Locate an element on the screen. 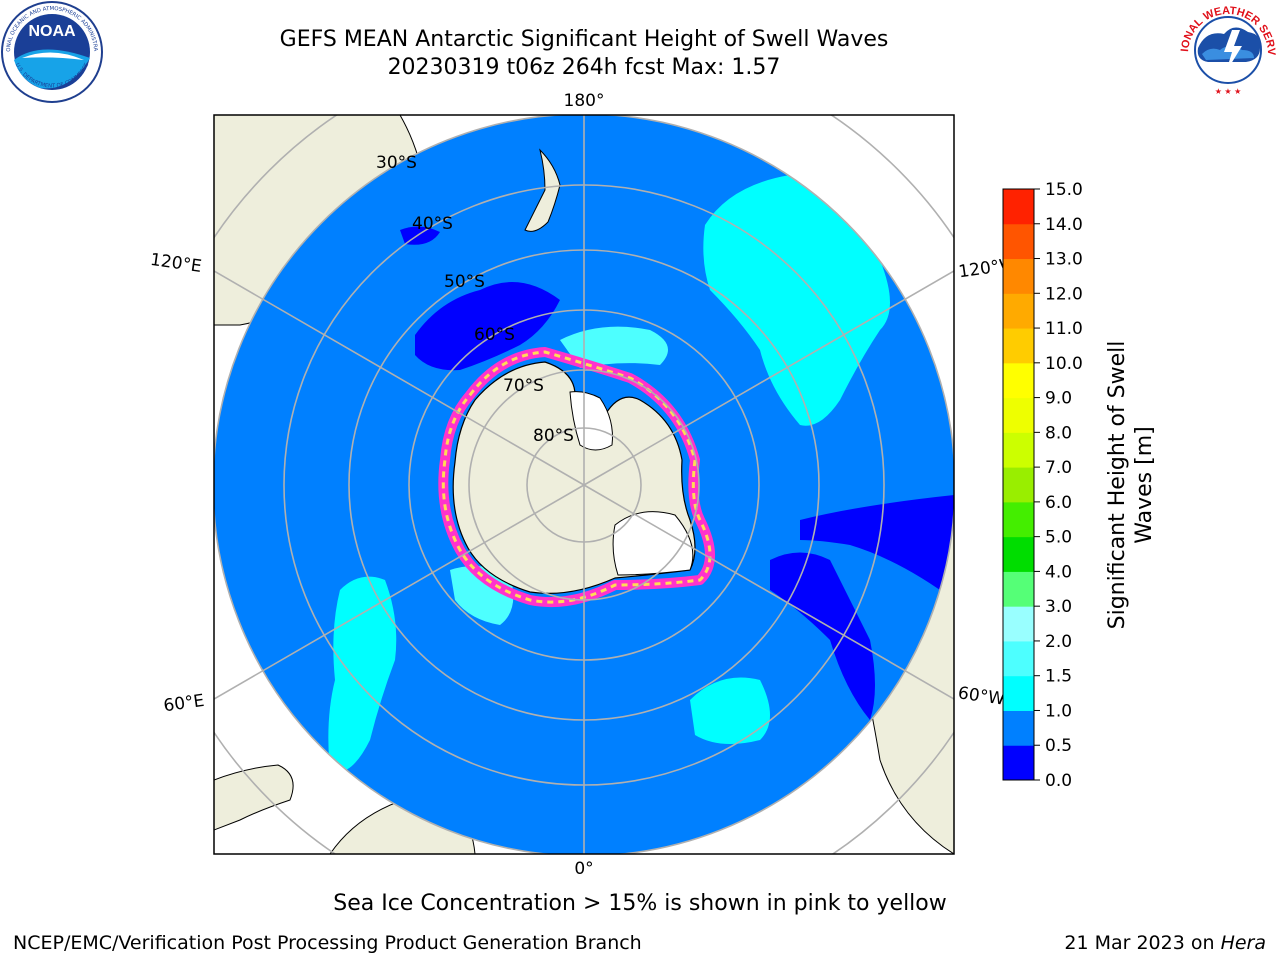  lat-label-40s: 40°S is located at coordinates (432, 224).